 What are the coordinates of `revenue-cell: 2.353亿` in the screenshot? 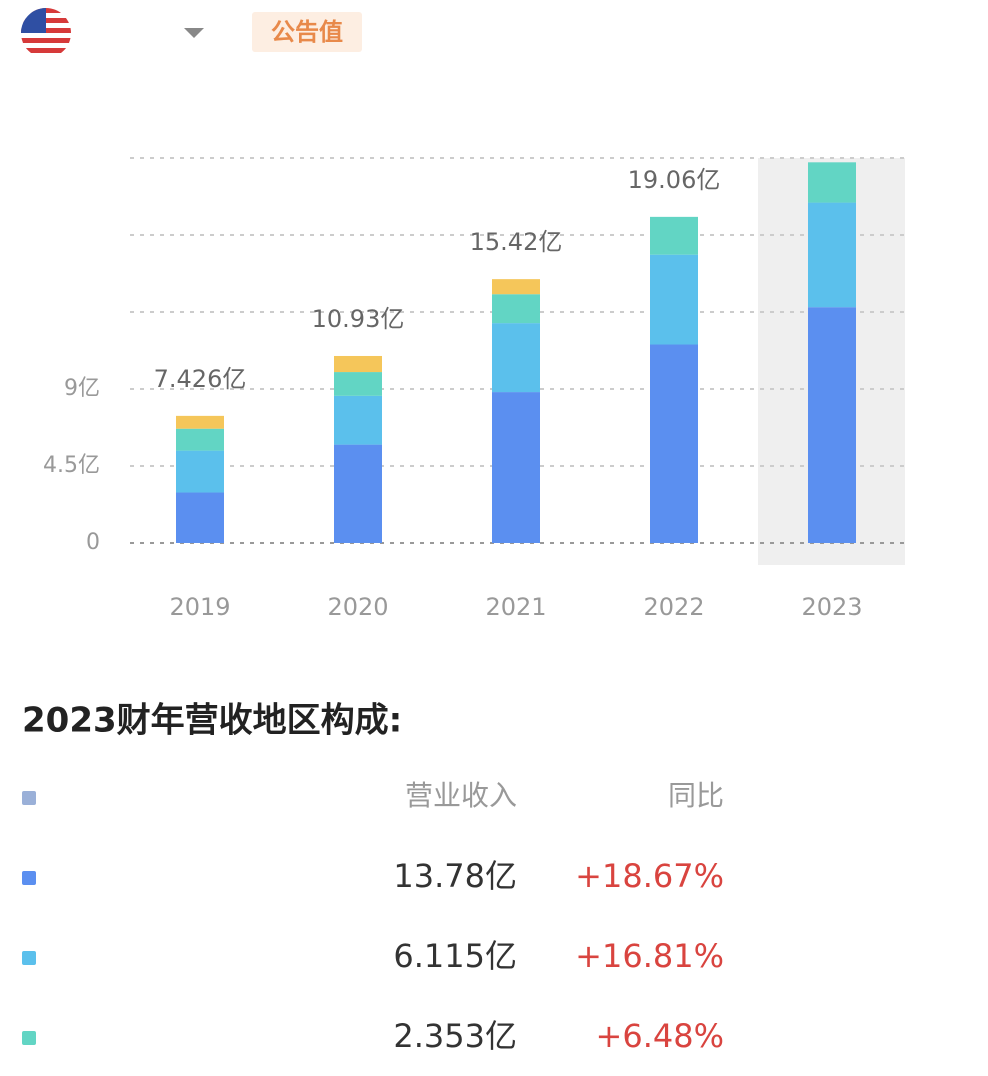 It's located at (455, 1036).